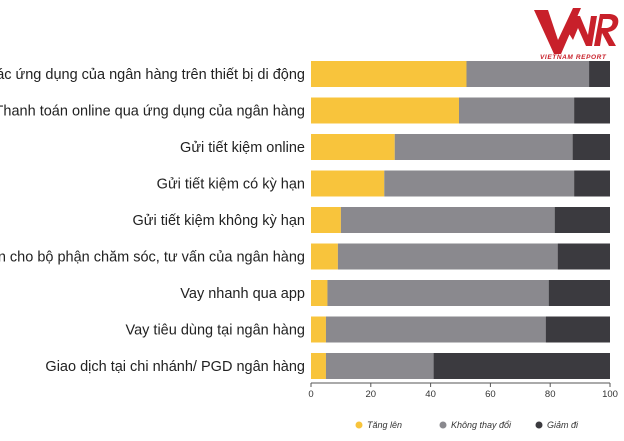  Describe the element at coordinates (310, 394) in the screenshot. I see `x-tick-label: 0` at that location.